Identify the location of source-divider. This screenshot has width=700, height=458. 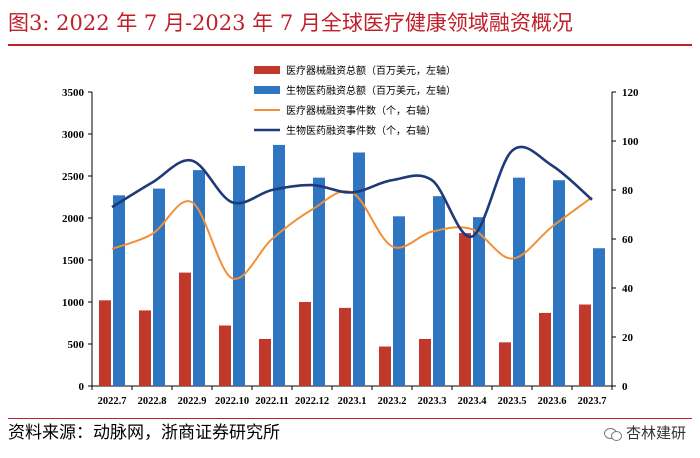
(350, 418).